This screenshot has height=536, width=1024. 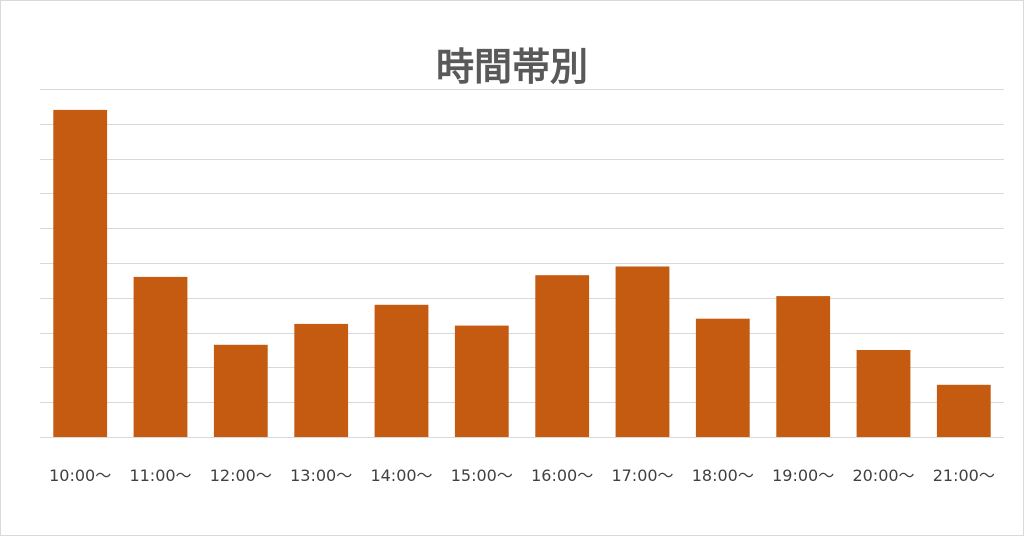 I want to click on x-tick-label: 18:00～, so click(x=723, y=475).